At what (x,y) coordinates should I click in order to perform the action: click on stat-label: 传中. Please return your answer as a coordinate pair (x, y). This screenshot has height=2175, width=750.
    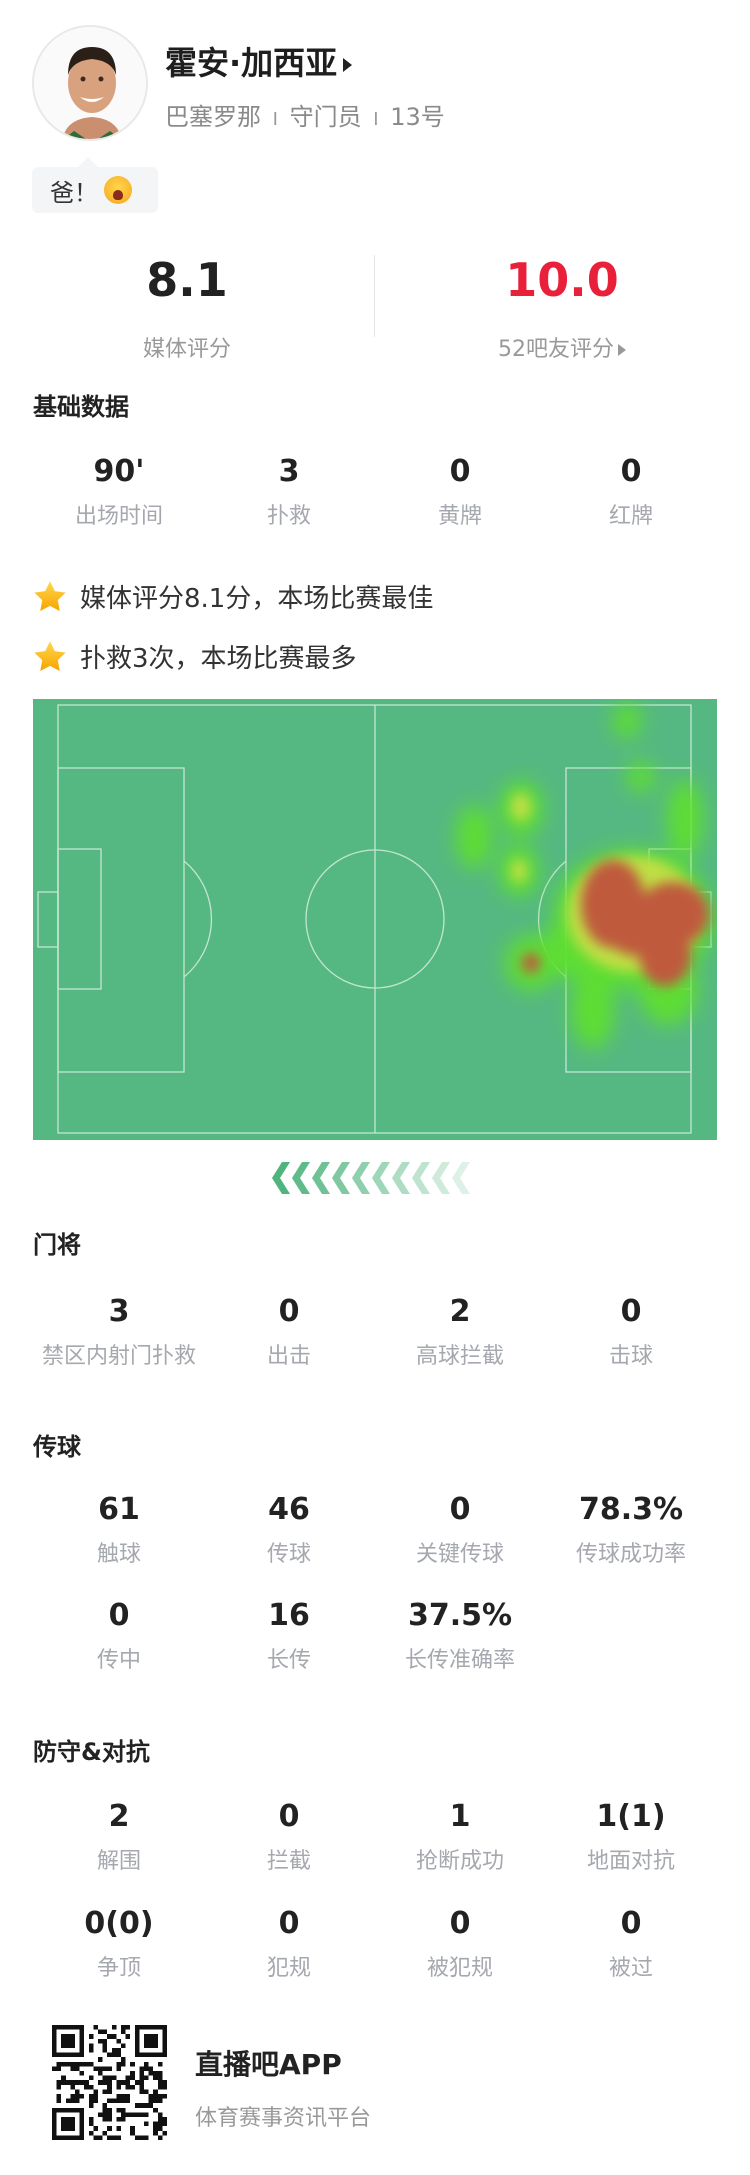
    Looking at the image, I should click on (118, 1660).